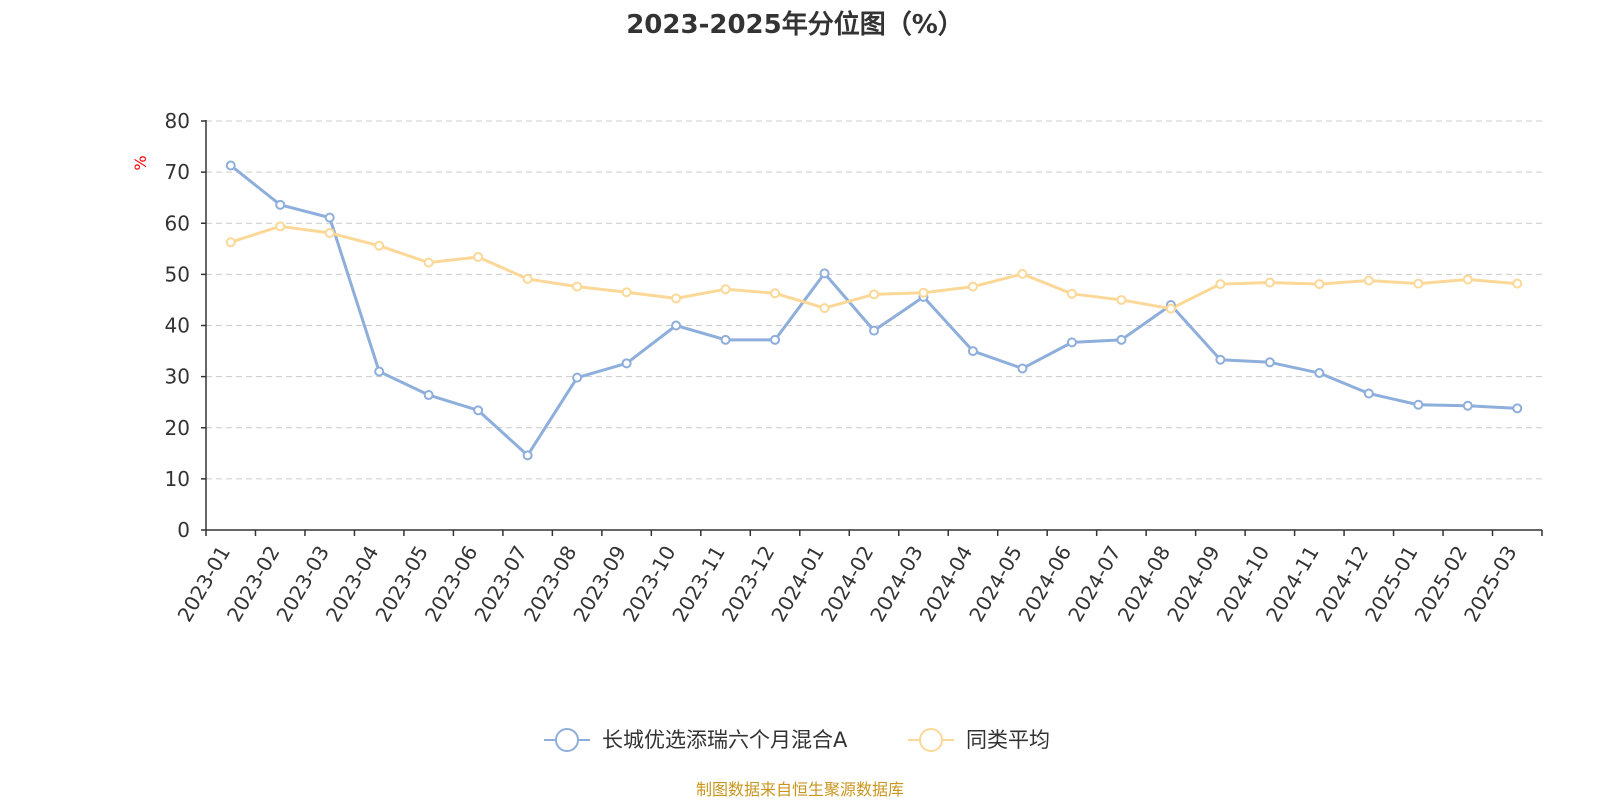 The image size is (1600, 800). What do you see at coordinates (725, 740) in the screenshot?
I see `legend-label-fund: 长城优选添瑞六个月混合A` at bounding box center [725, 740].